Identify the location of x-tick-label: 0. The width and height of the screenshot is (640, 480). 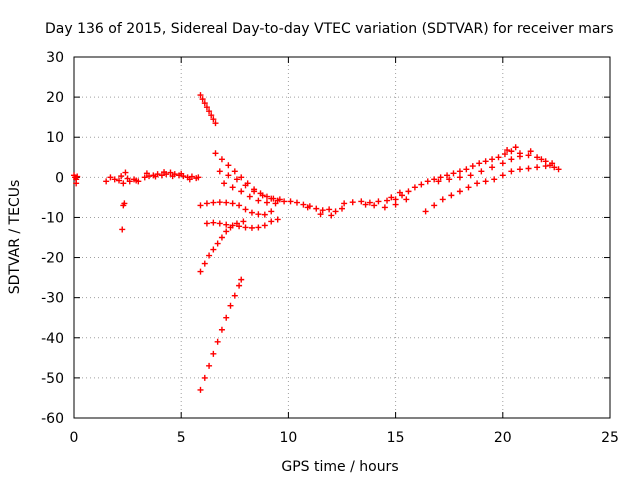
(74, 438).